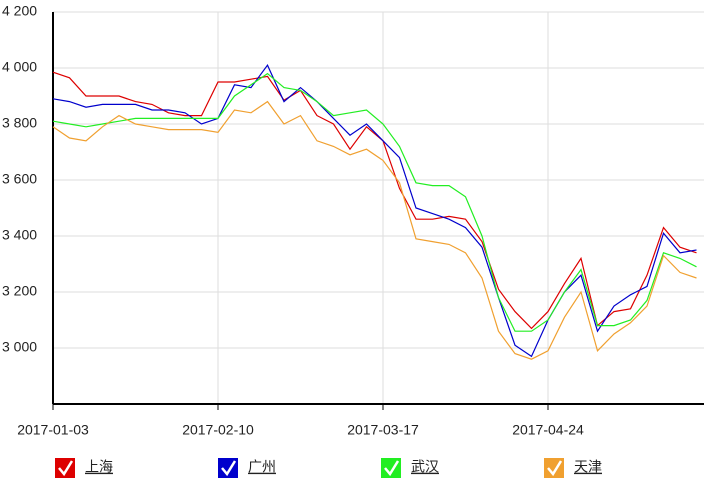 The height and width of the screenshot is (486, 704). What do you see at coordinates (247, 468) in the screenshot?
I see `legend-item: 广州` at bounding box center [247, 468].